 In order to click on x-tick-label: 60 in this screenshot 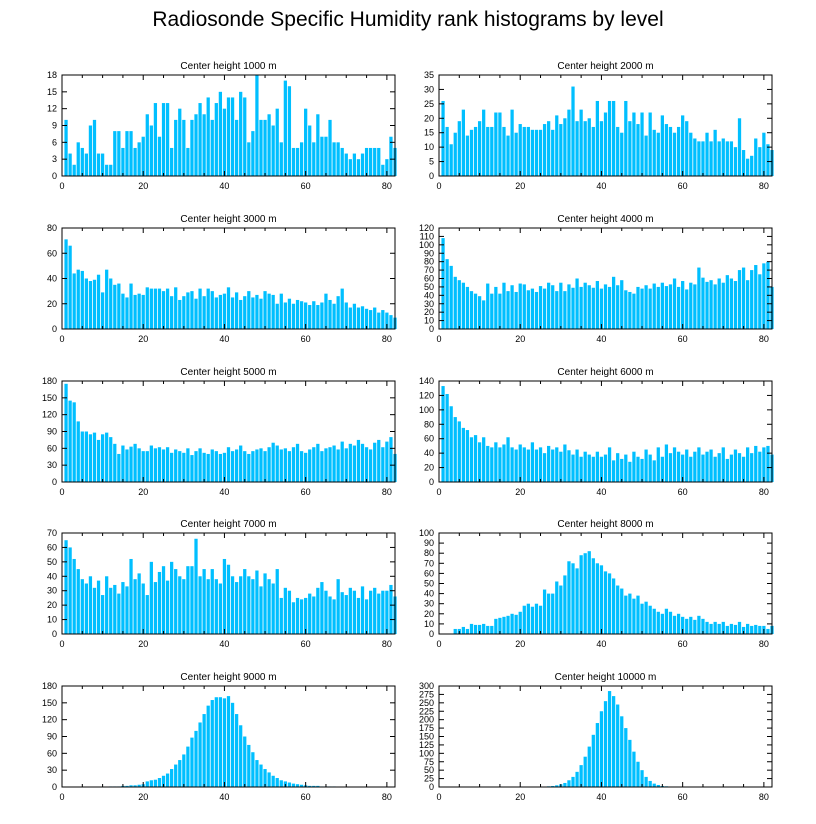, I will do `click(306, 797)`.